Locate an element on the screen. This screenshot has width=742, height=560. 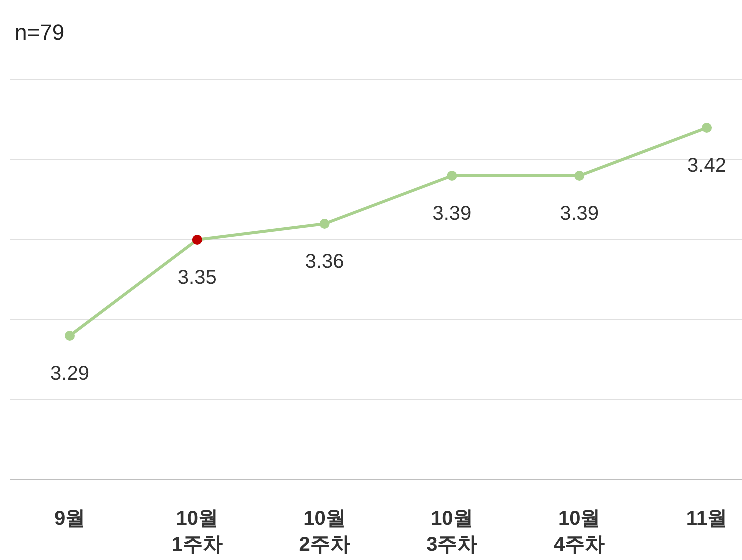
data-label: 3.42 is located at coordinates (707, 166).